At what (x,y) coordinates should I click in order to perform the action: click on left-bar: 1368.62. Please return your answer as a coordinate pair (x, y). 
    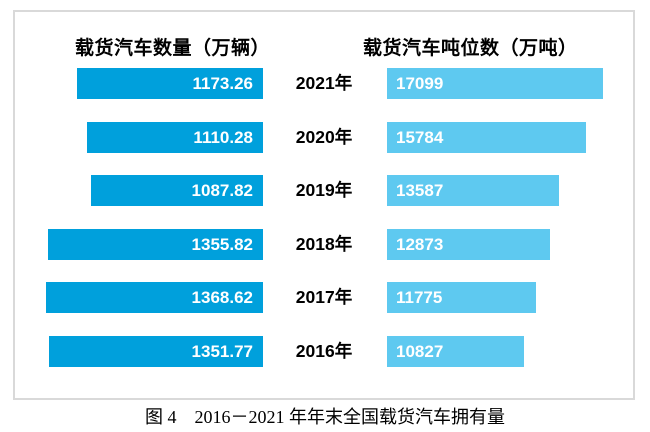
    Looking at the image, I should click on (154, 297).